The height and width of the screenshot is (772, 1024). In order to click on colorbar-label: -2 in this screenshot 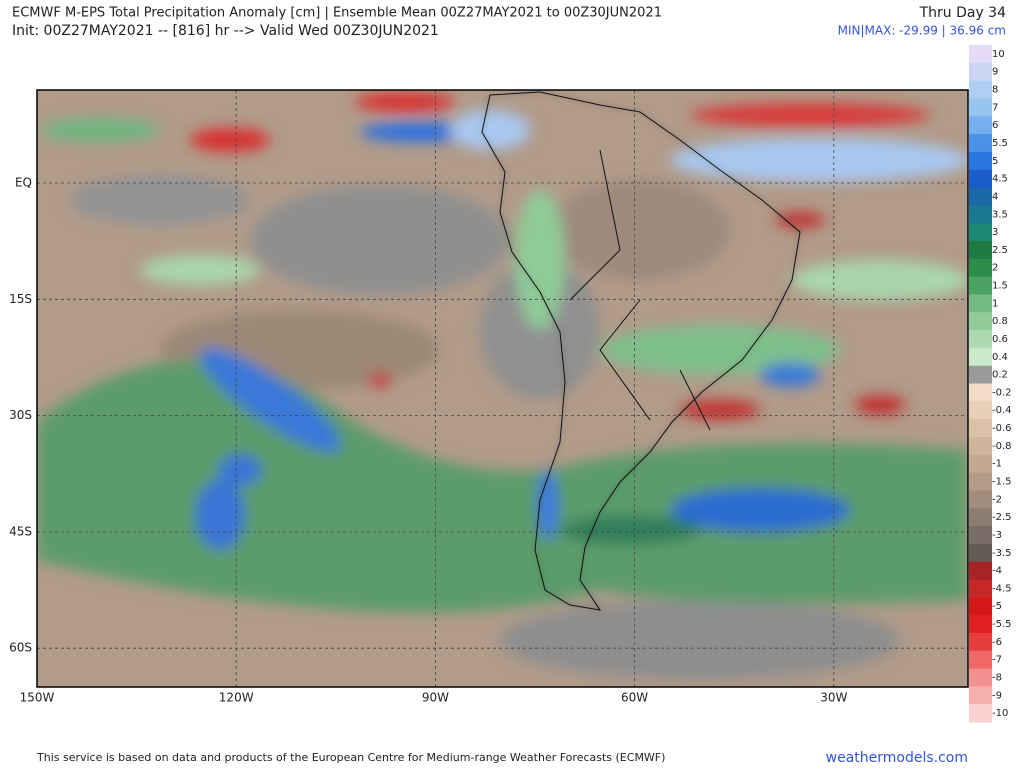, I will do `click(997, 499)`.